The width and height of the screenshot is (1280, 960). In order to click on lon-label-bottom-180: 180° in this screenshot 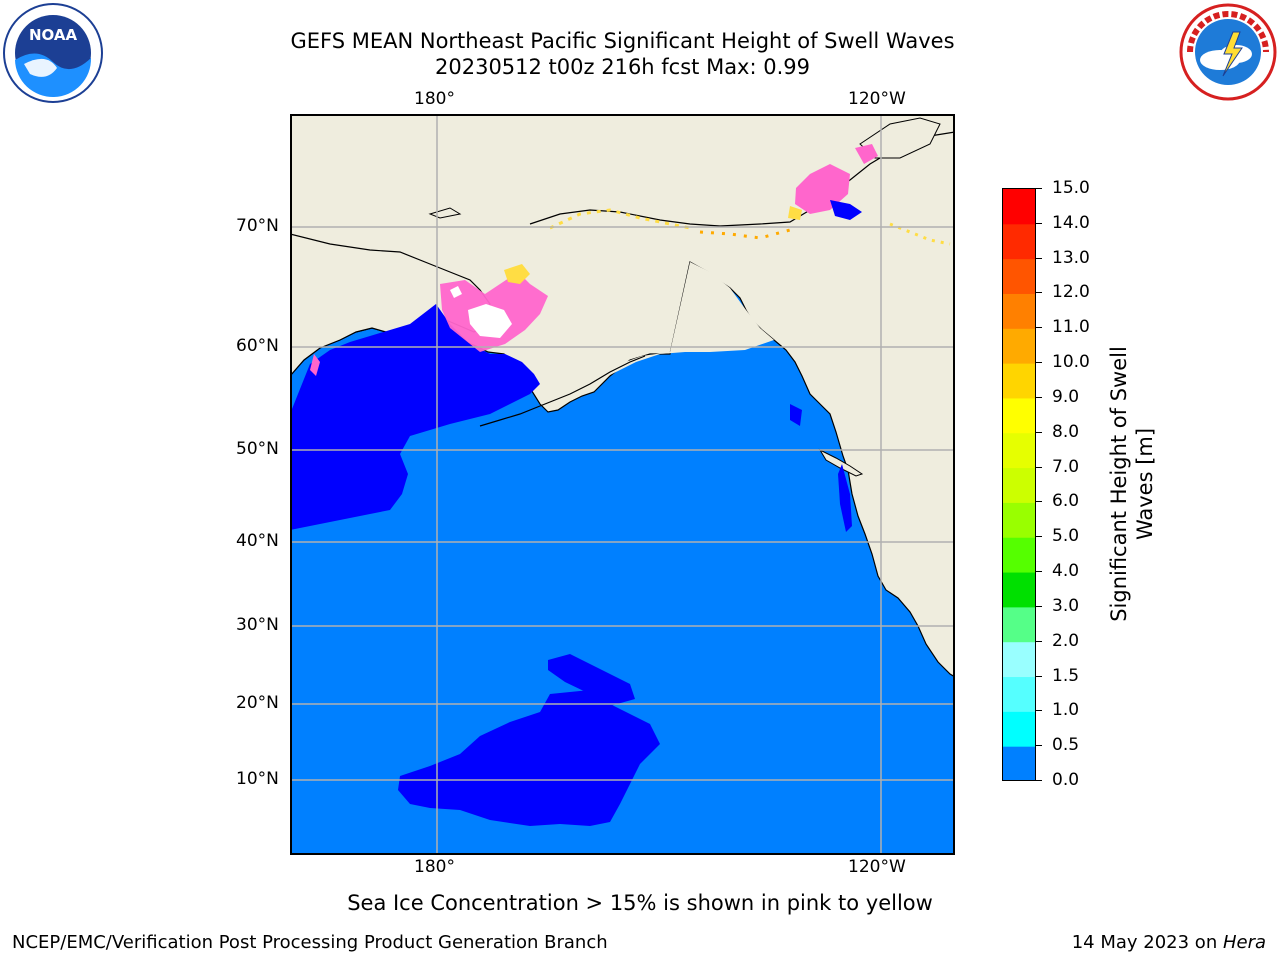, I will do `click(434, 867)`.